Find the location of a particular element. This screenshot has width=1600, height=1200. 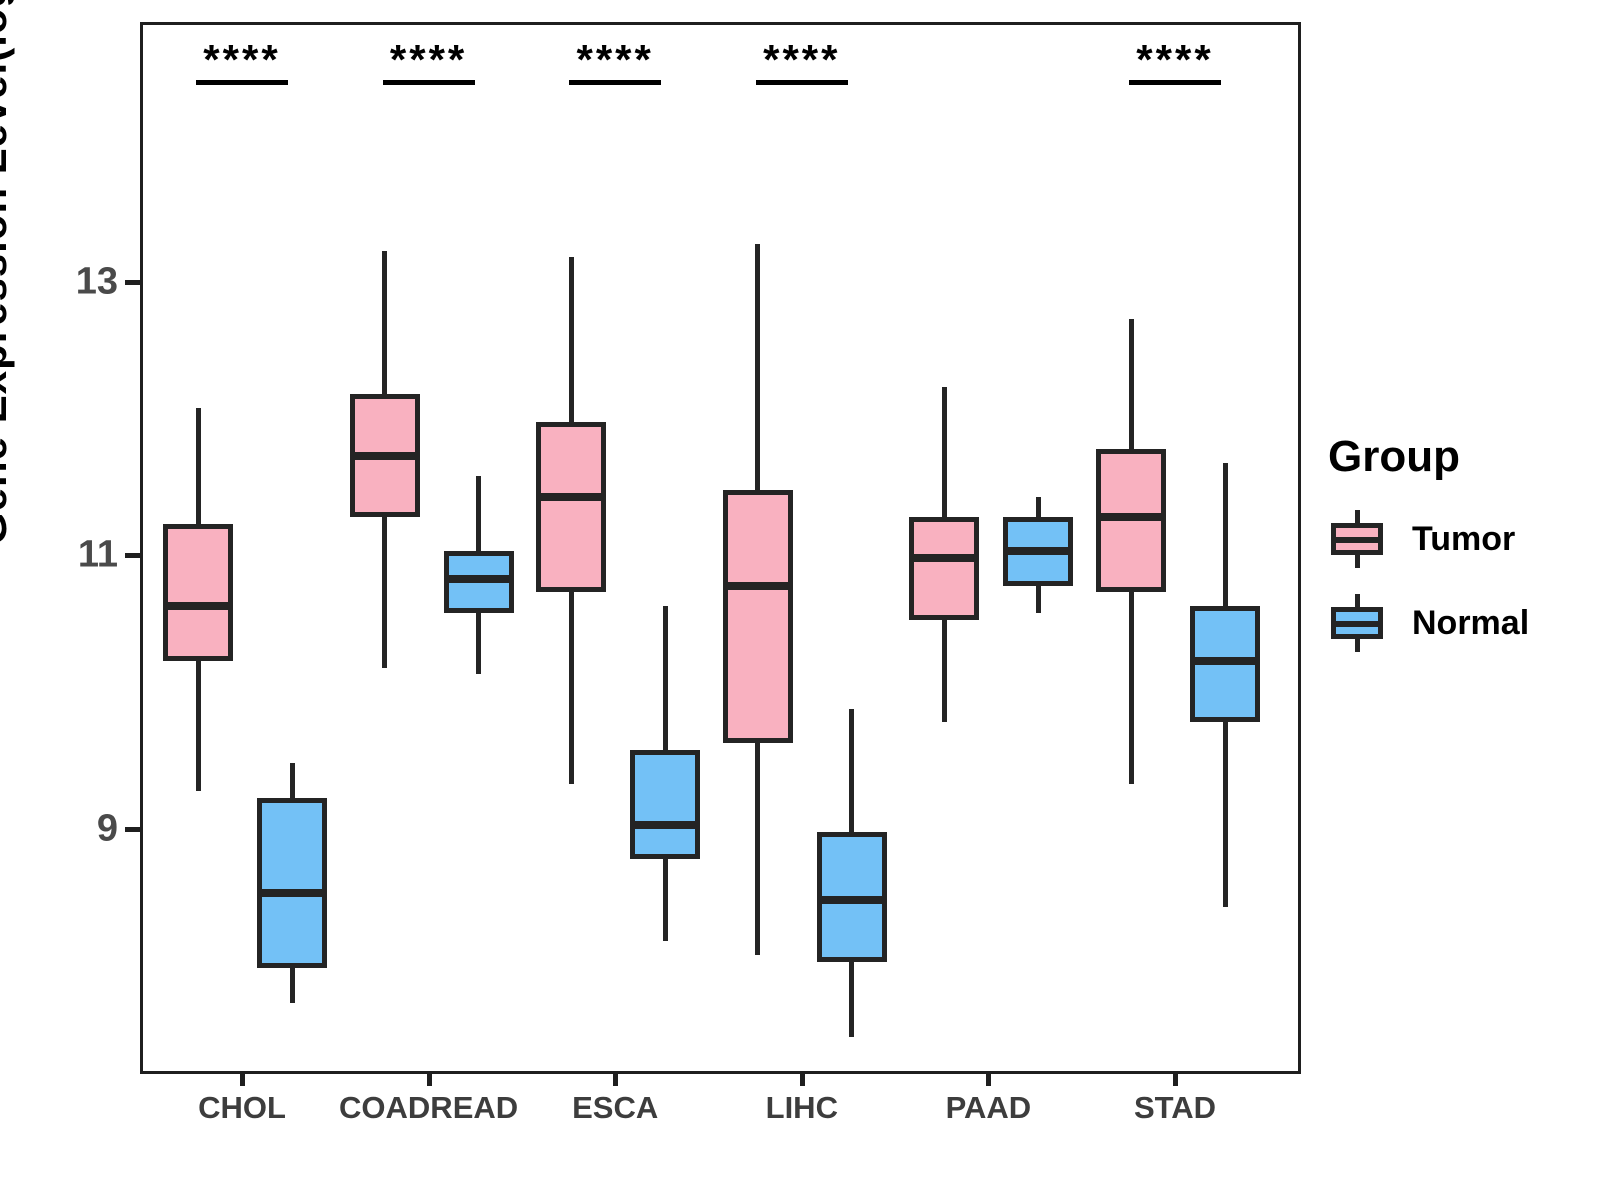

y-axis-tick-label: 11 is located at coordinates (97, 554).